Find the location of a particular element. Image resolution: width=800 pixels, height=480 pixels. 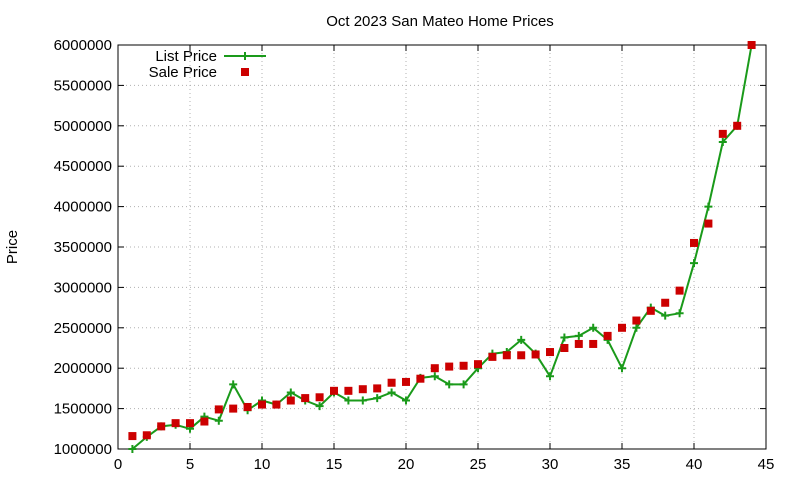

y-tick-label: 5500000 is located at coordinates (83, 85).